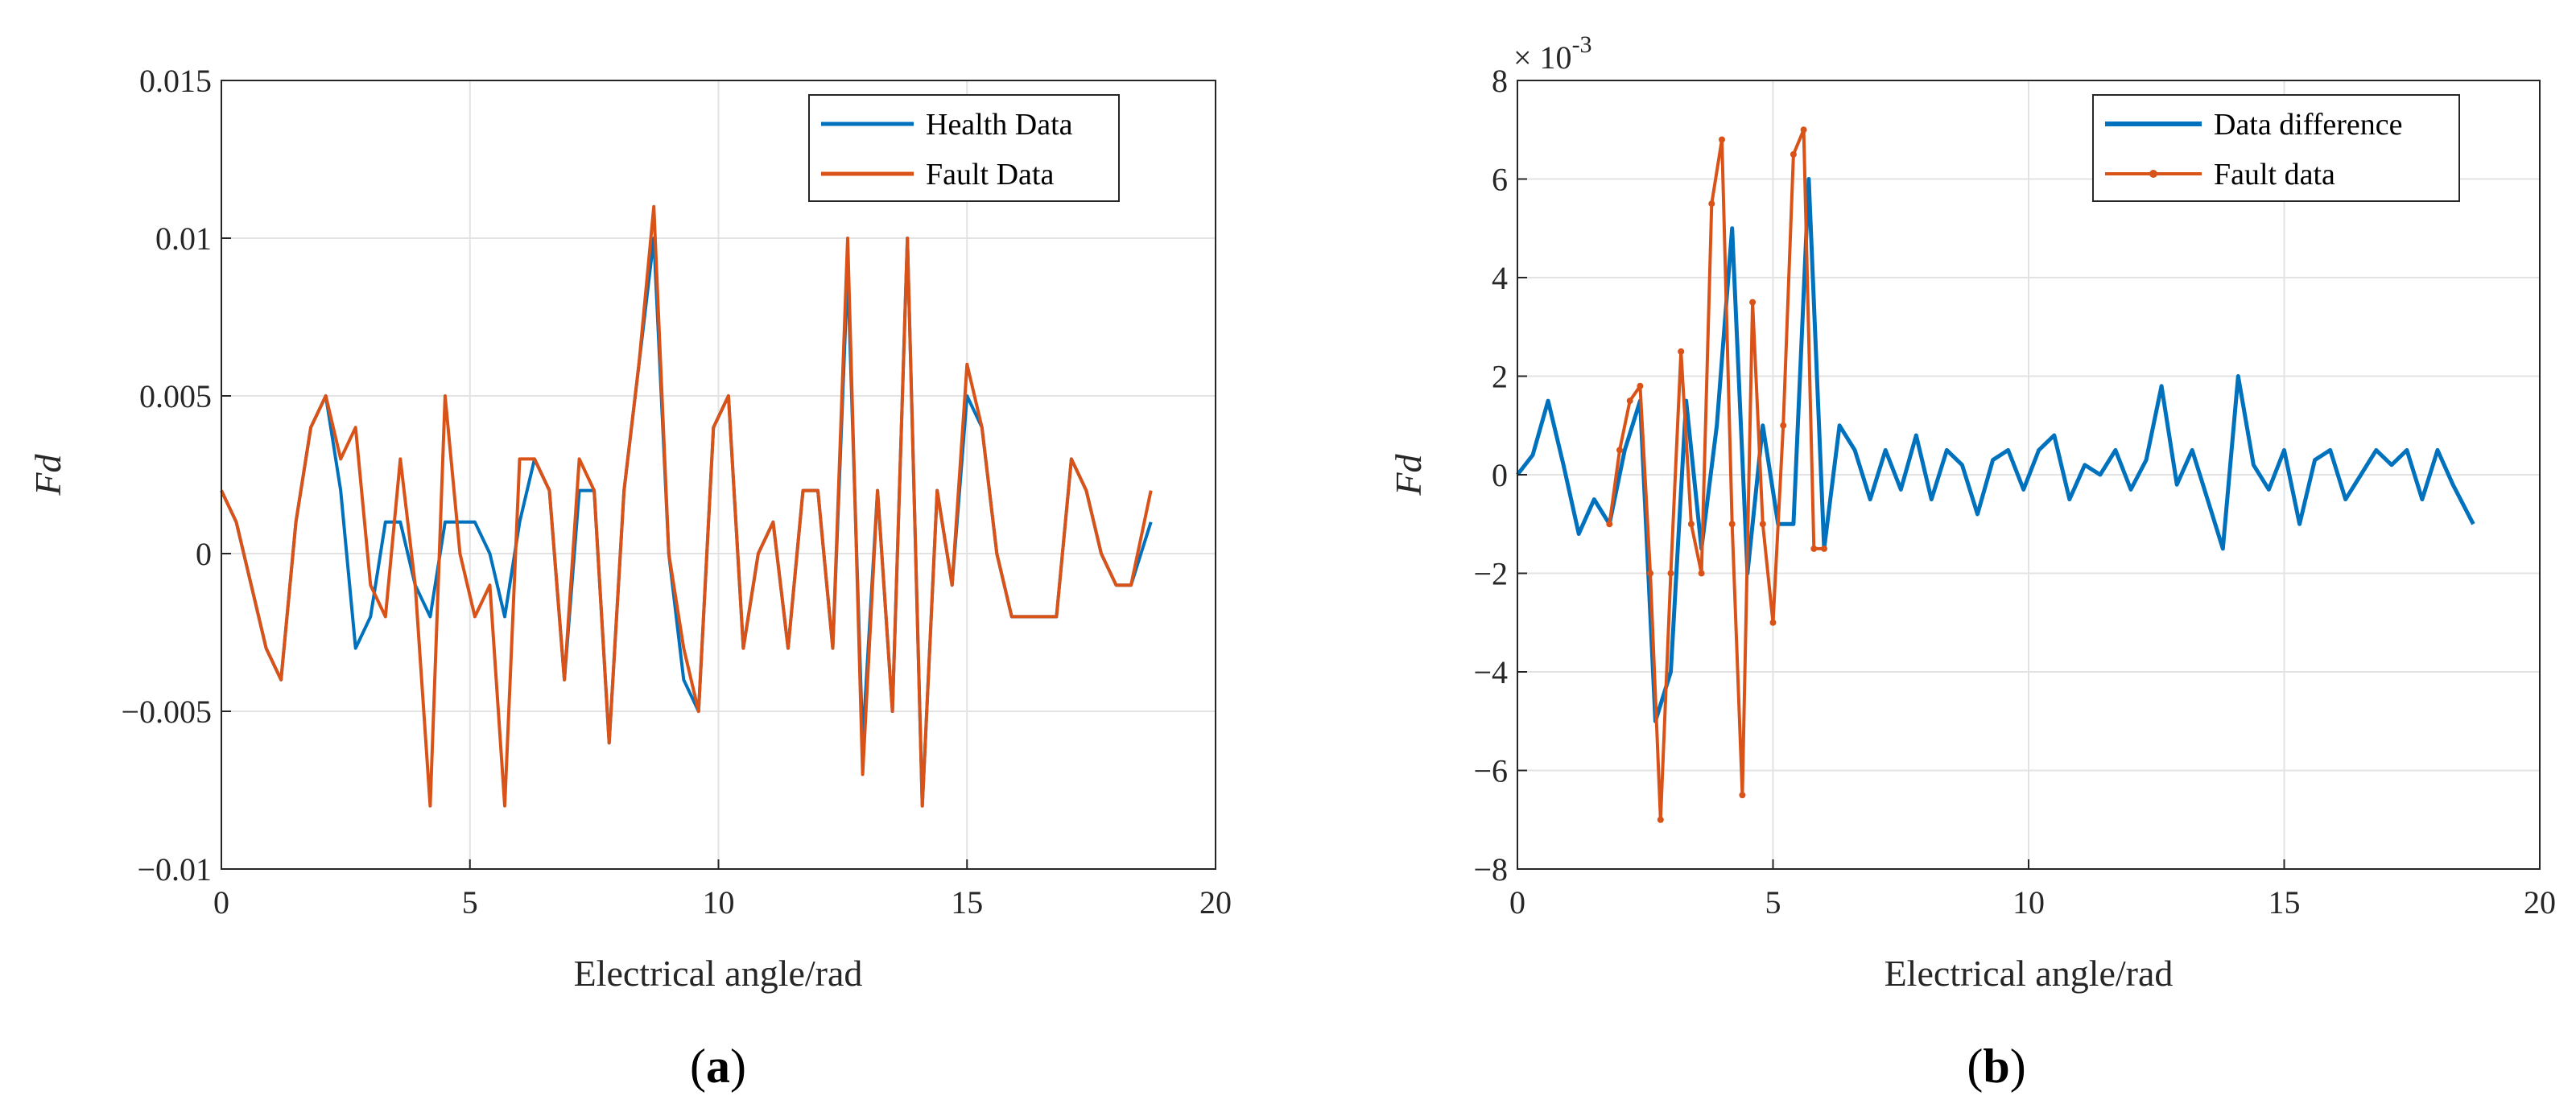 The width and height of the screenshot is (2576, 1108). I want to click on y-tick-label: −4, so click(1490, 672).